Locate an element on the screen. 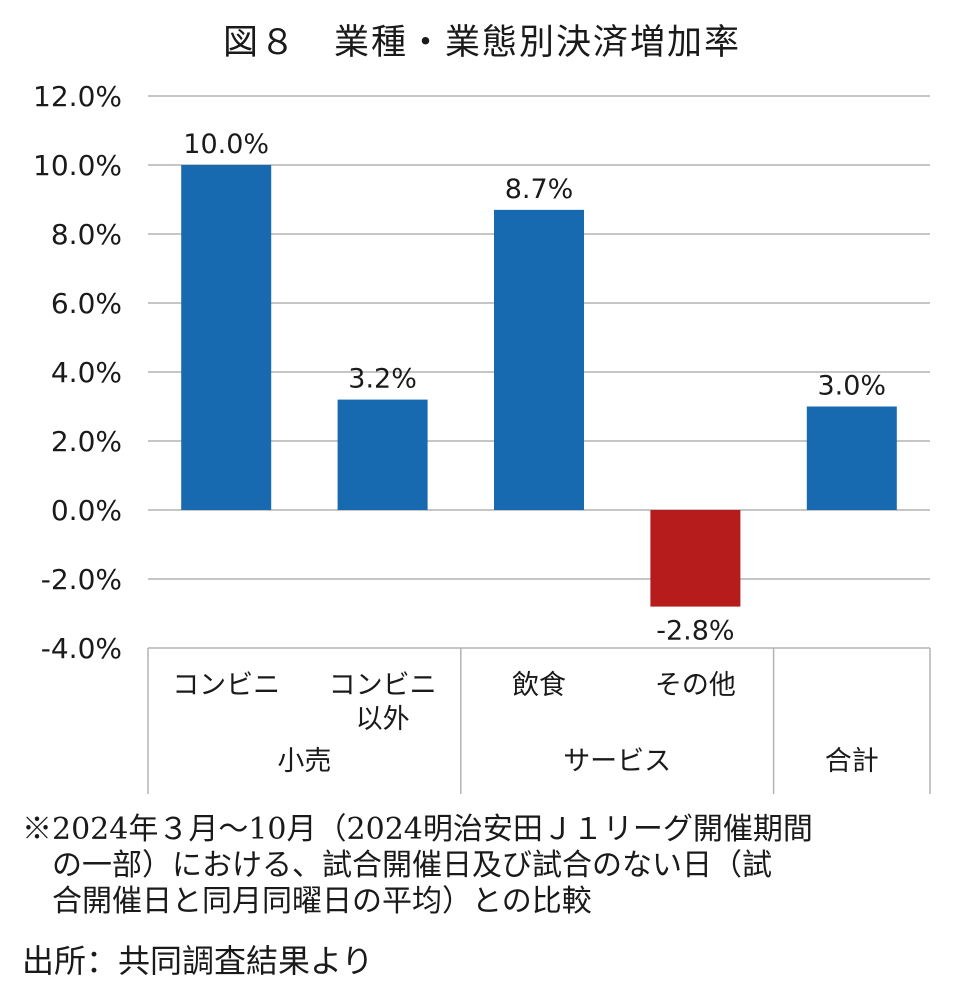  y-tick-label: 10.0% is located at coordinates (77, 165).